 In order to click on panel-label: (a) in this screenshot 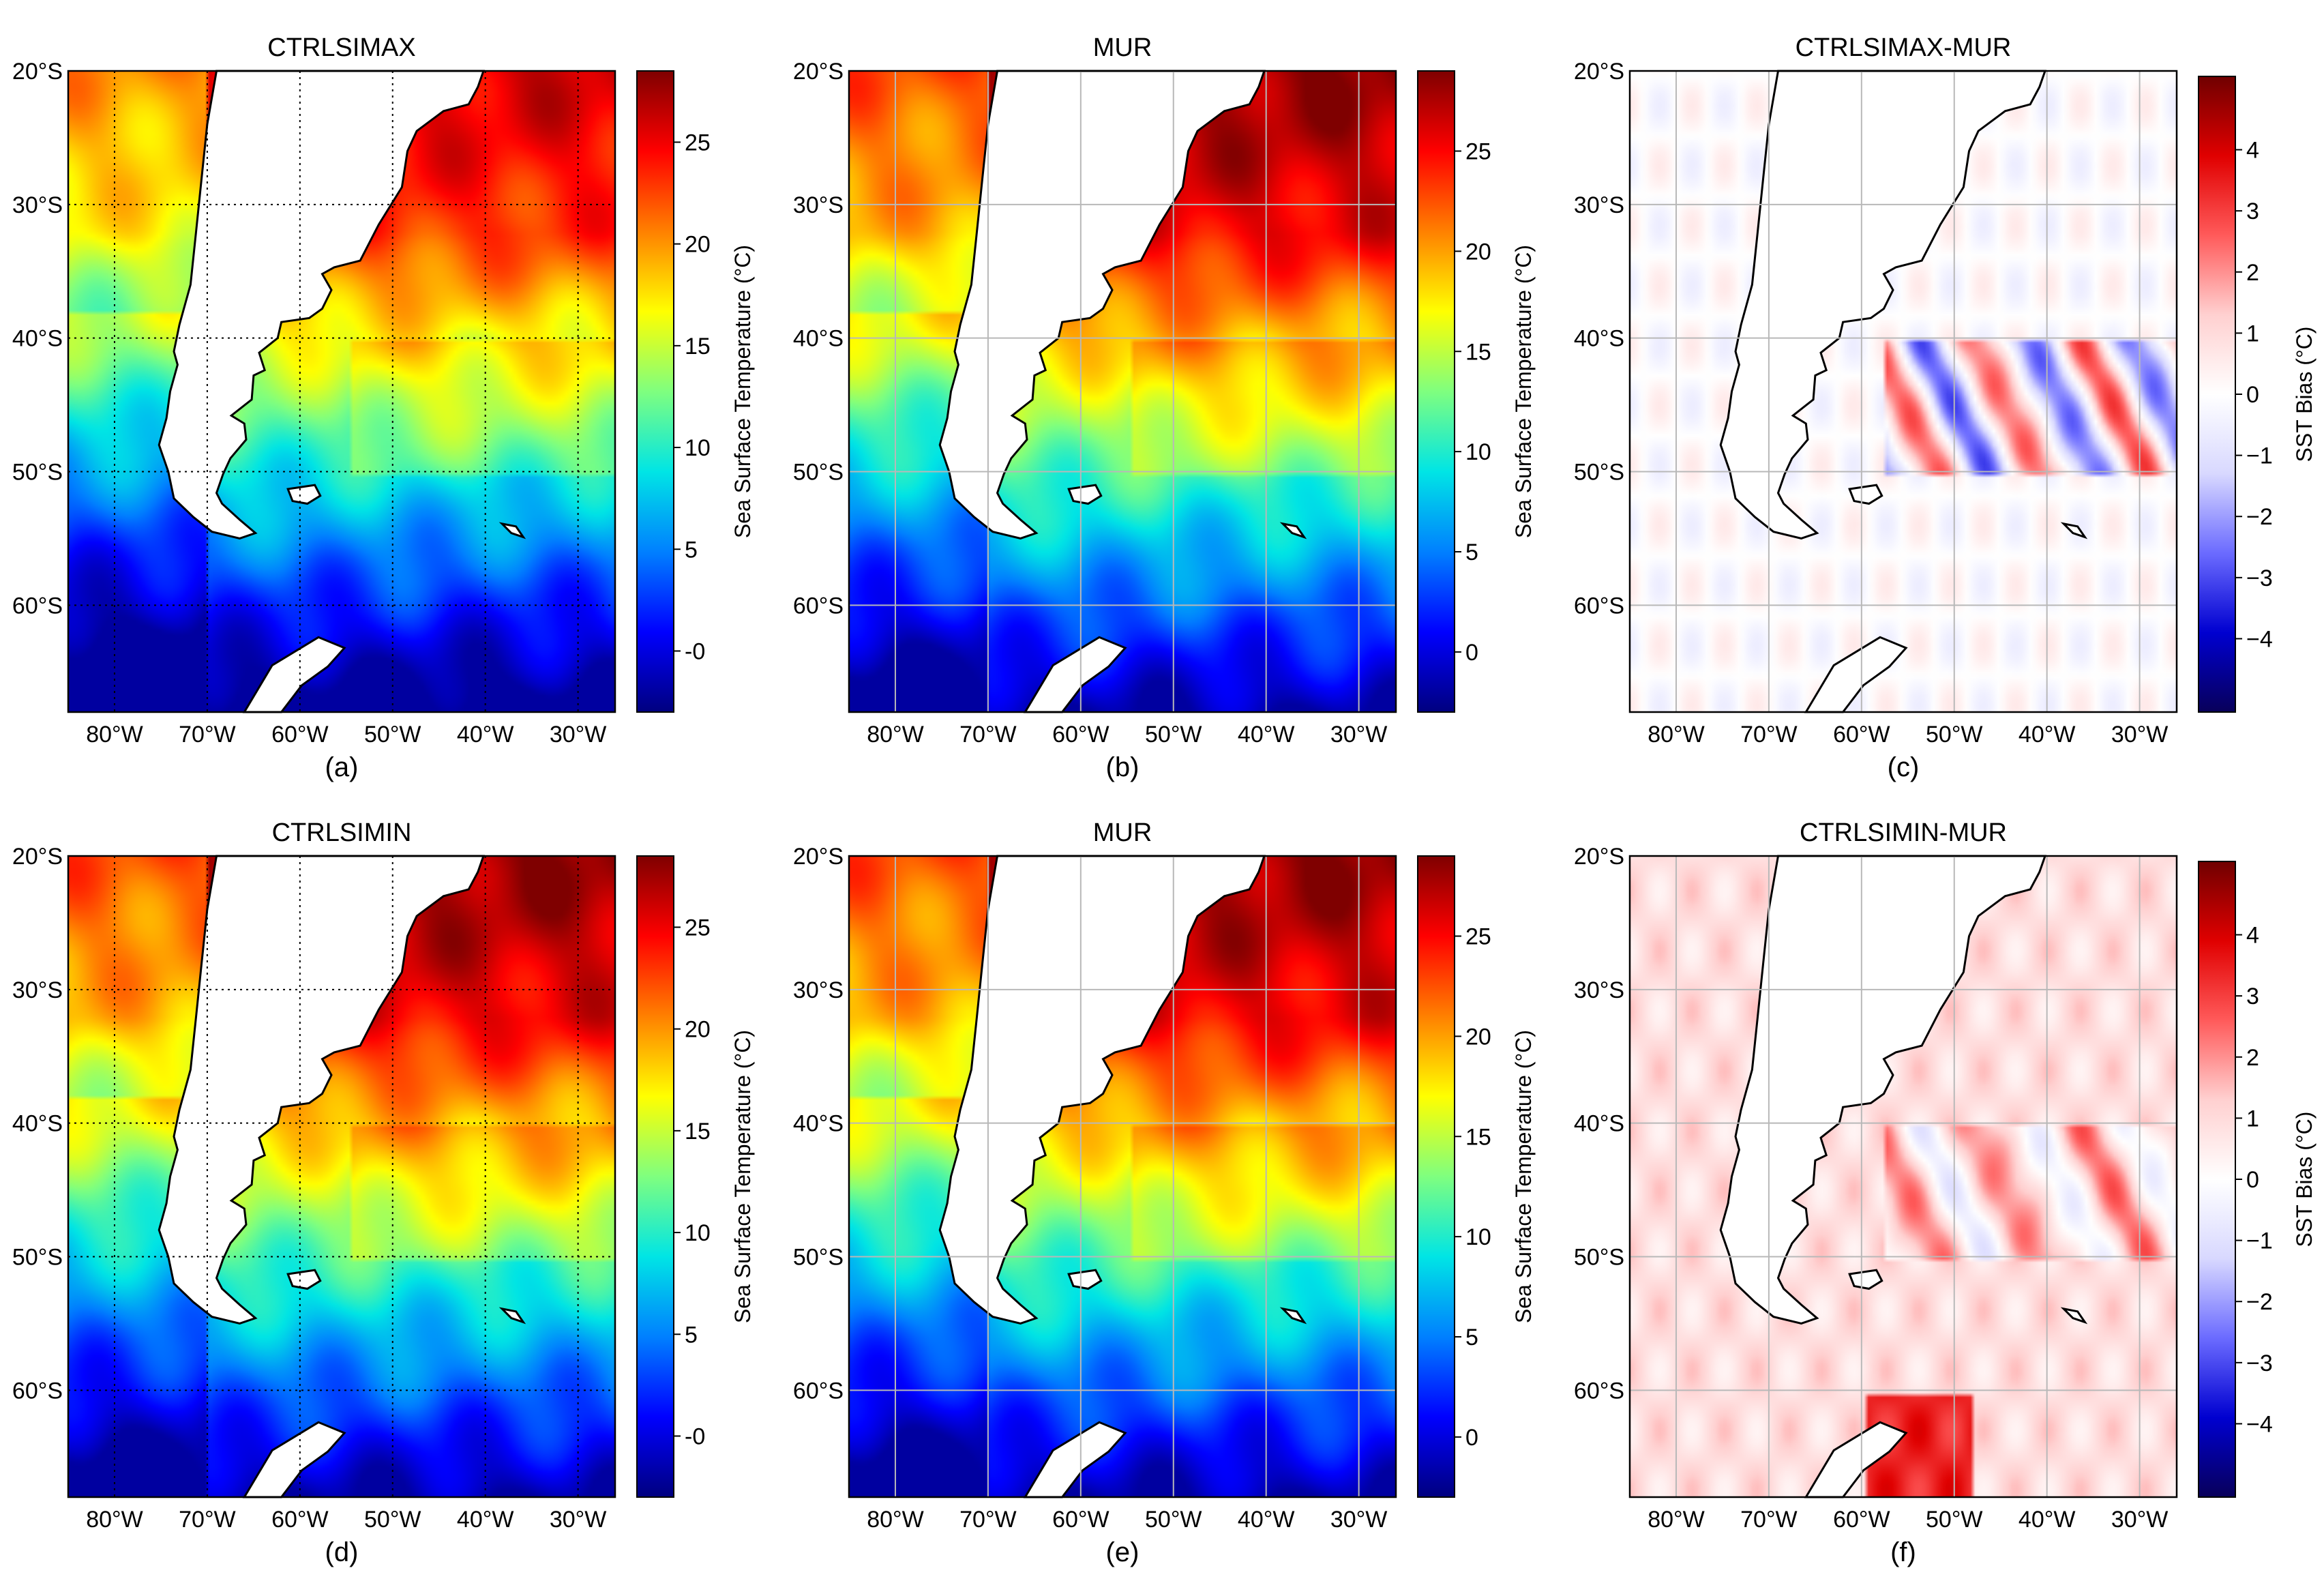, I will do `click(342, 767)`.